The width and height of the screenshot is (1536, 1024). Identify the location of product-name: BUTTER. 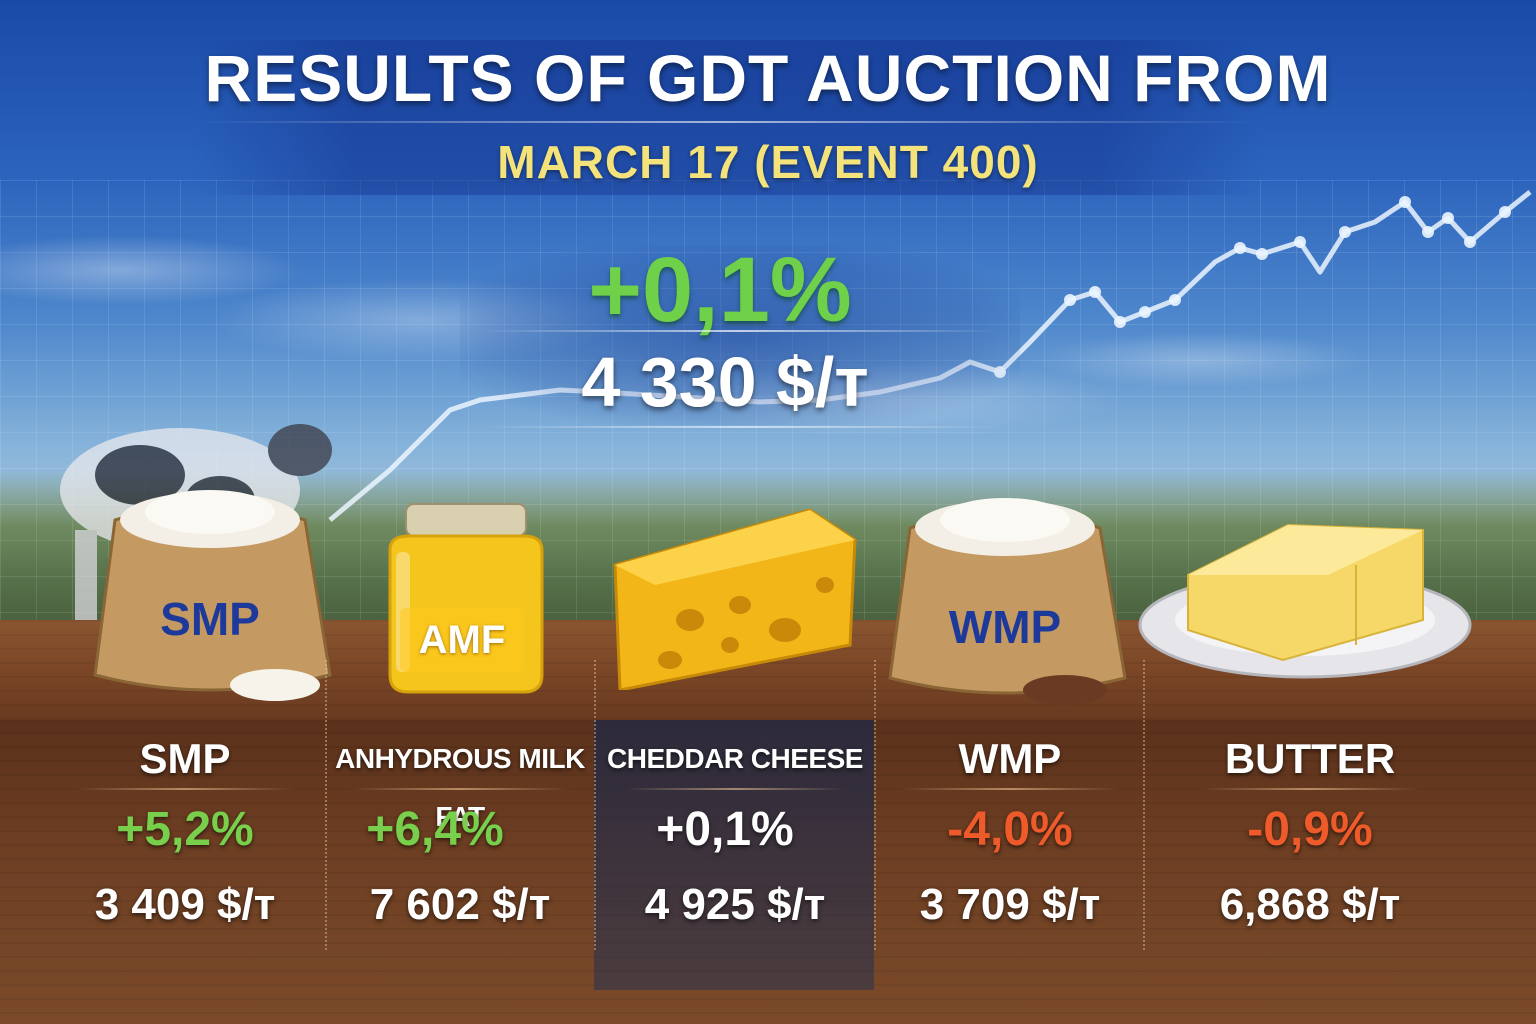
(1310, 758).